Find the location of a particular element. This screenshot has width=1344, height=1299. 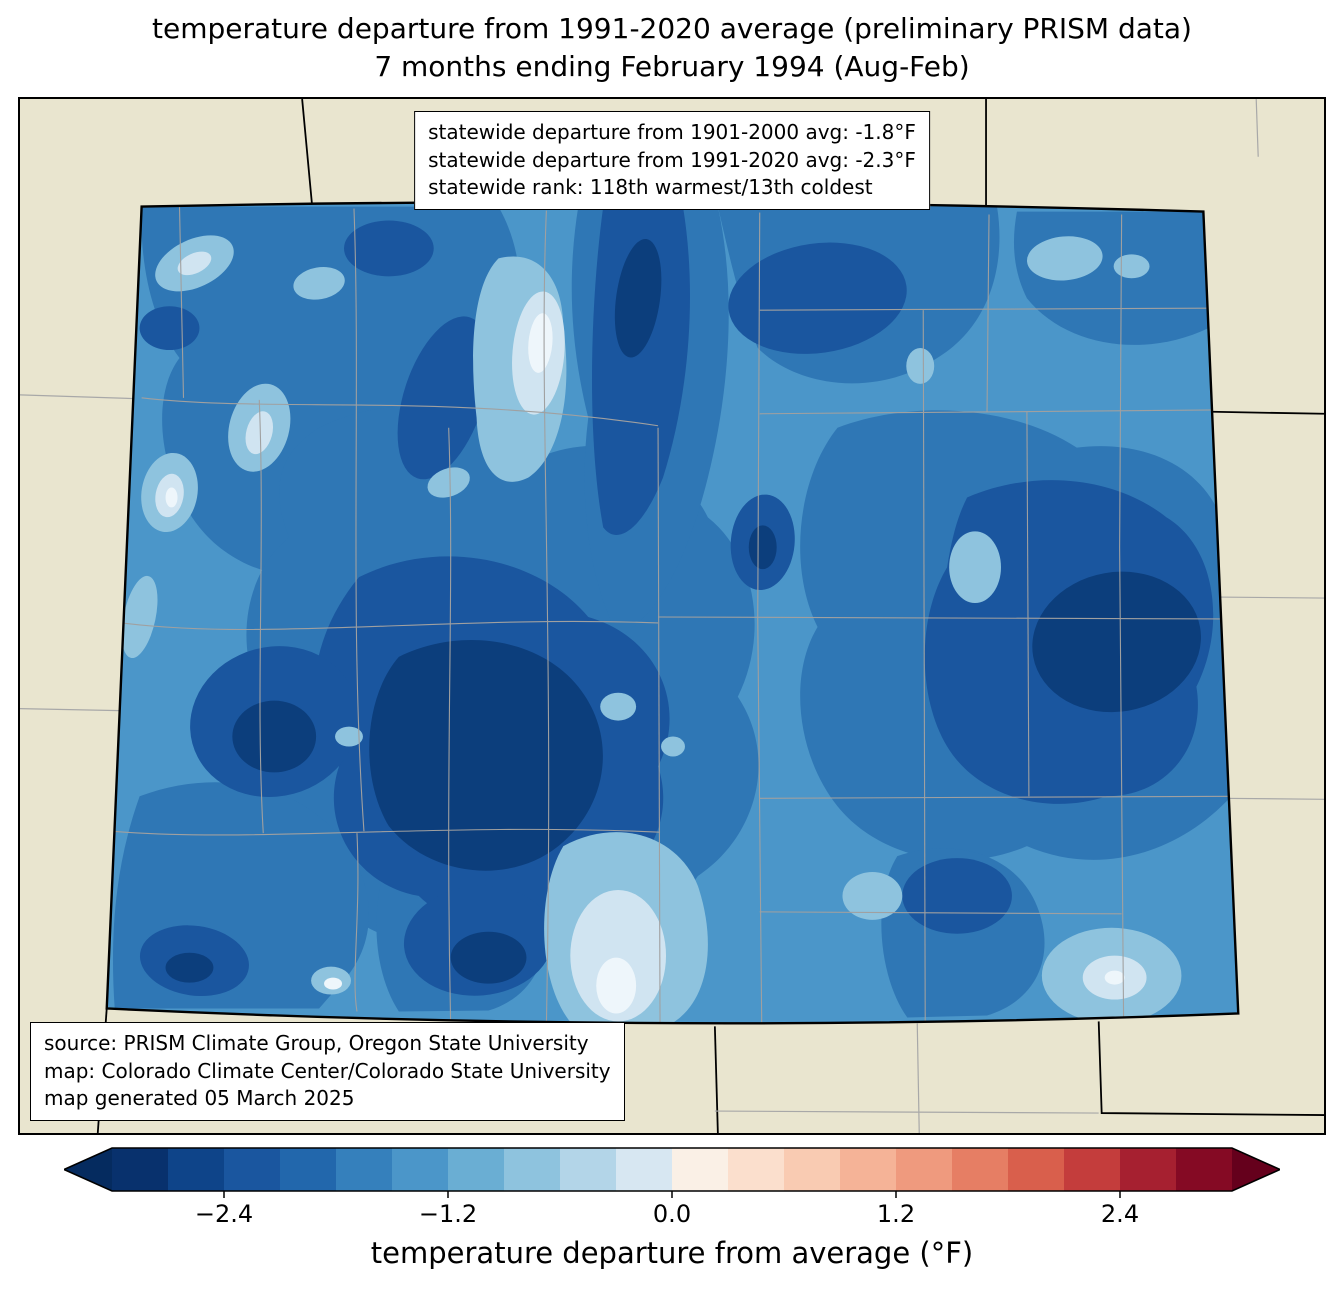

colorbar-tick-label: −1.2 is located at coordinates (448, 1214).